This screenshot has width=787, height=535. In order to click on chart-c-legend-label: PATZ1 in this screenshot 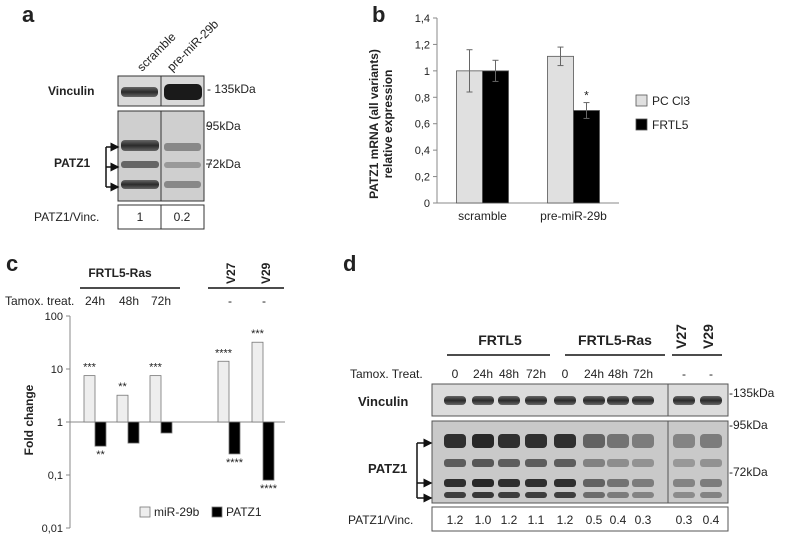, I will do `click(244, 512)`.